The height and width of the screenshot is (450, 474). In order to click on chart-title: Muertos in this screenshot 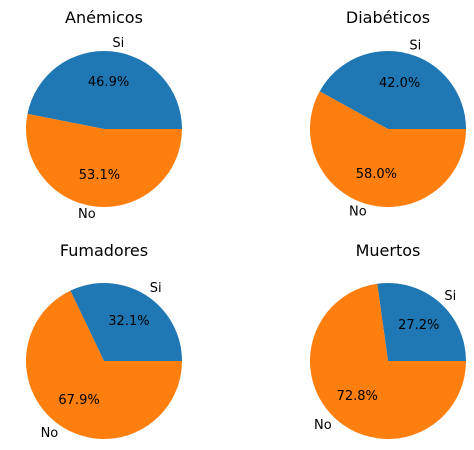, I will do `click(388, 250)`.